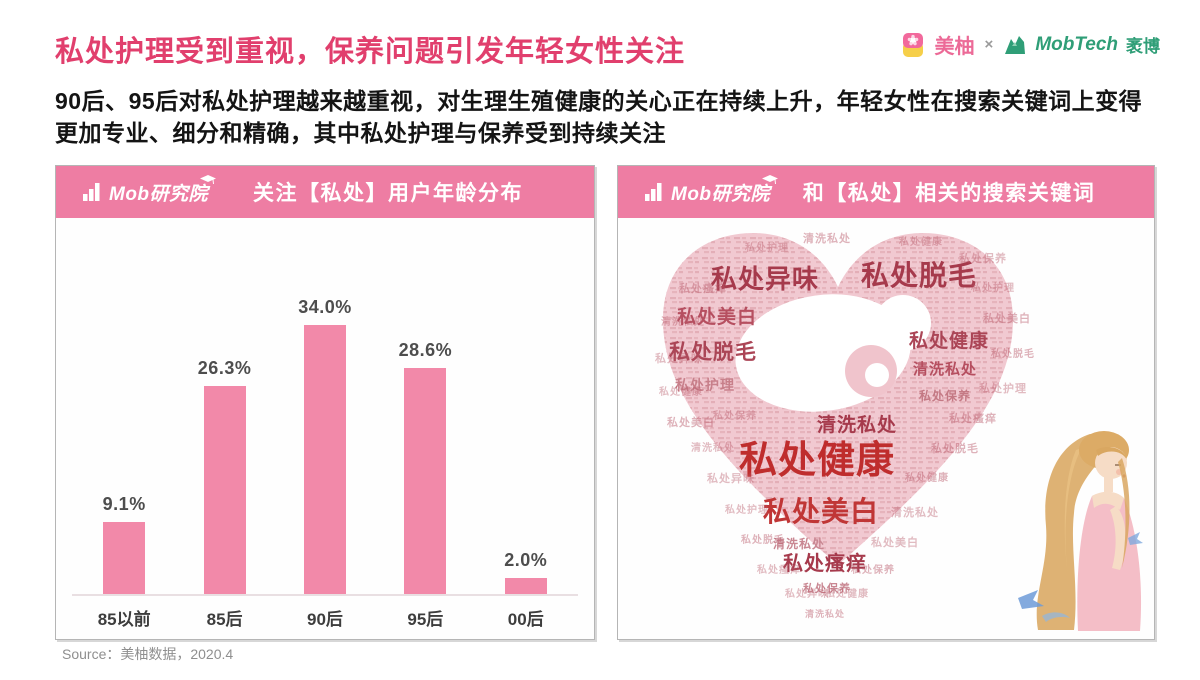  Describe the element at coordinates (425, 350) in the screenshot. I see `bar-value-label: 28.6%` at that location.